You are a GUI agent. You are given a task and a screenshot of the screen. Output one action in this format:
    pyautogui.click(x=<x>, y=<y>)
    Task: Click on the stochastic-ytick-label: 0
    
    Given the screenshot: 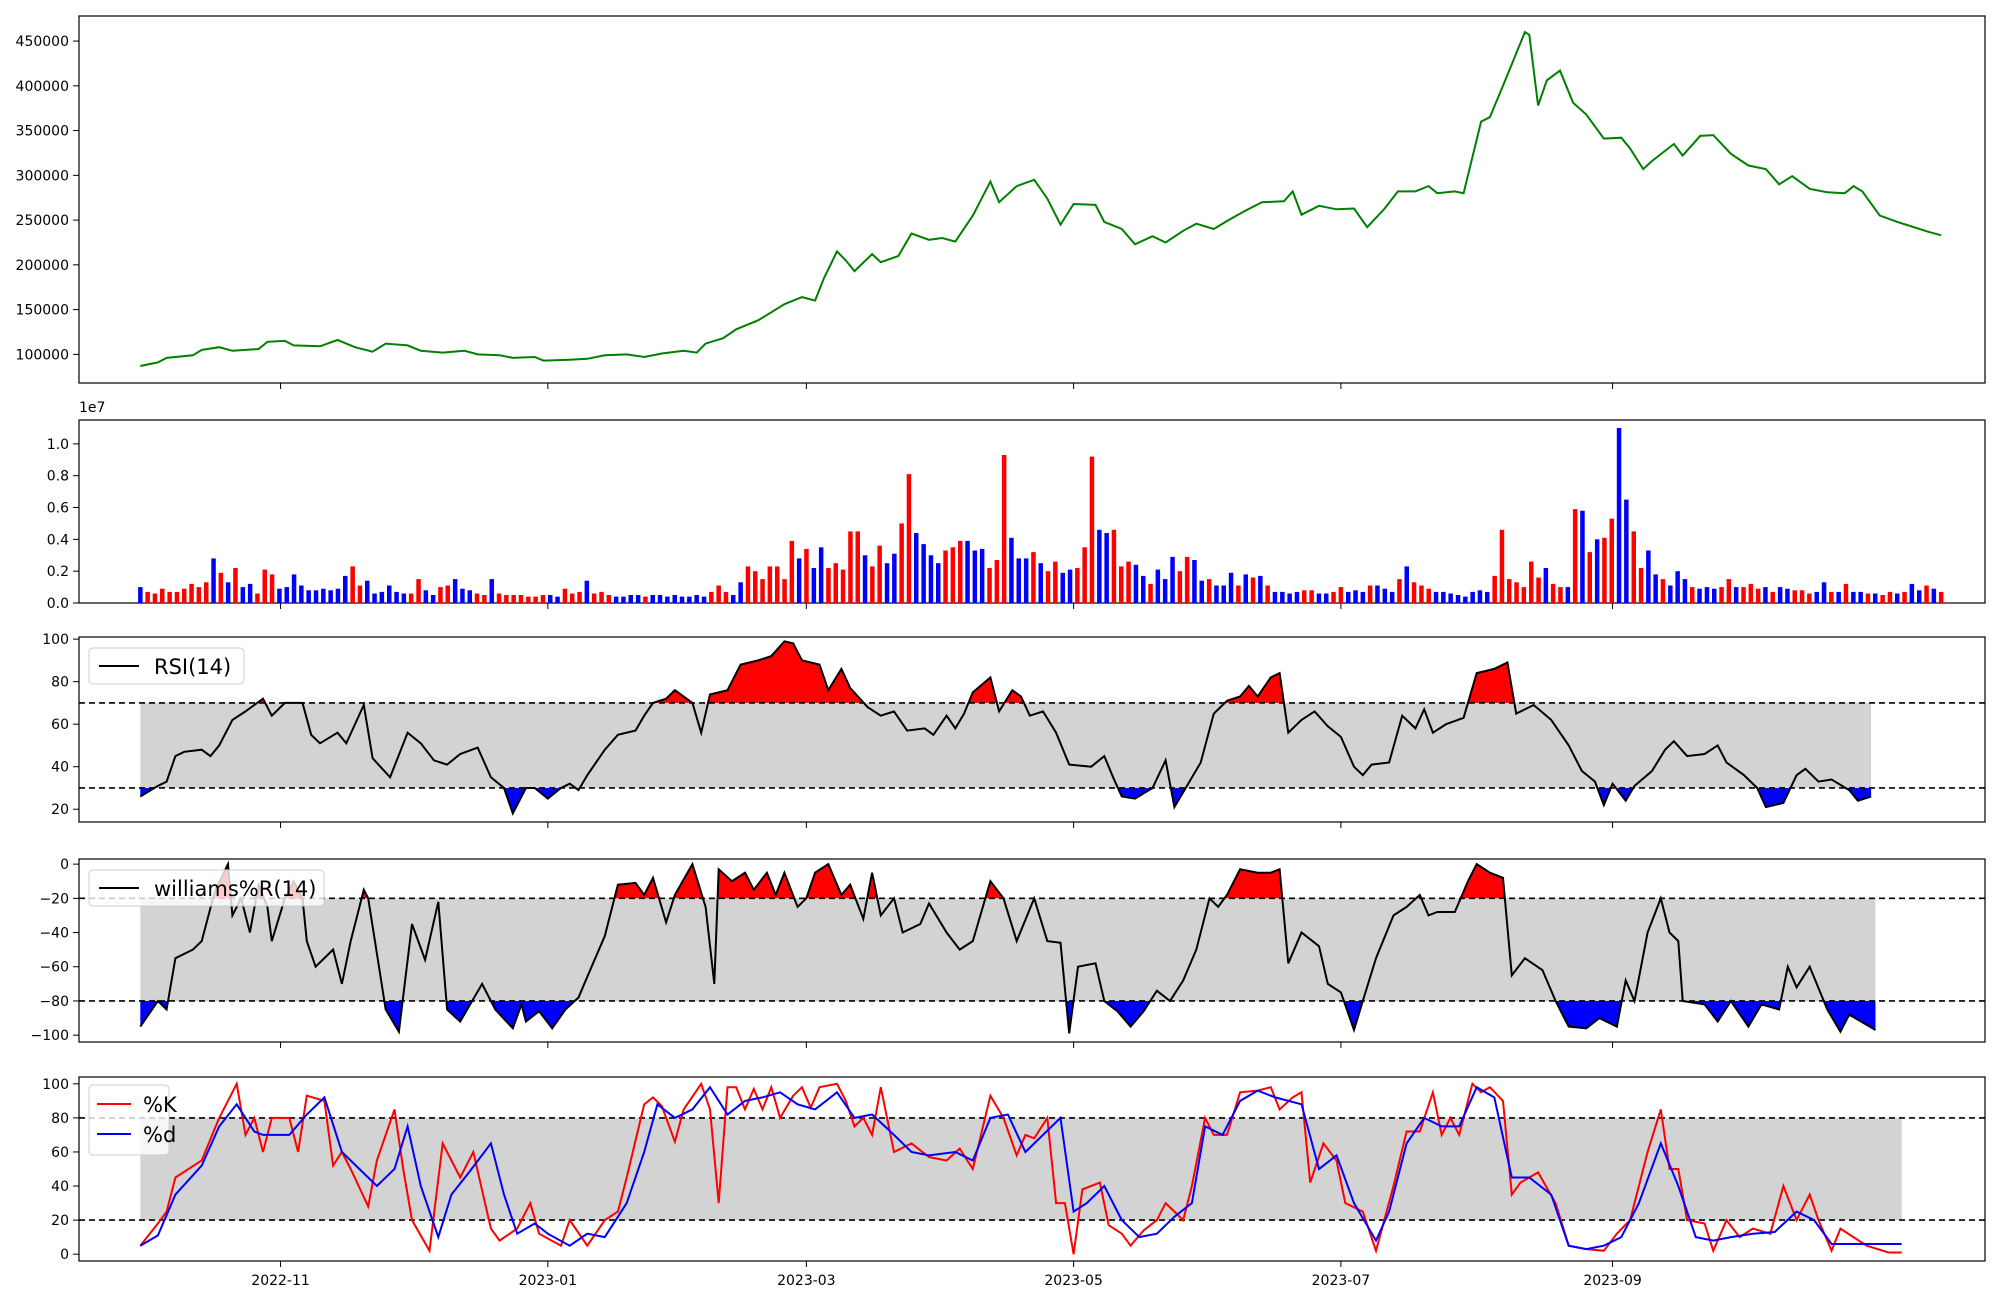 What is the action you would take?
    pyautogui.click(x=64, y=1255)
    